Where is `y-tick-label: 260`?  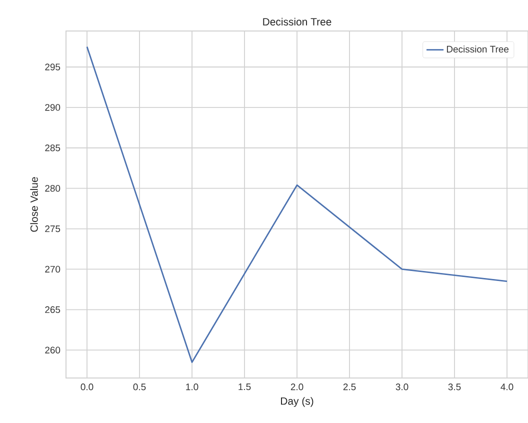 y-tick-label: 260 is located at coordinates (52, 350).